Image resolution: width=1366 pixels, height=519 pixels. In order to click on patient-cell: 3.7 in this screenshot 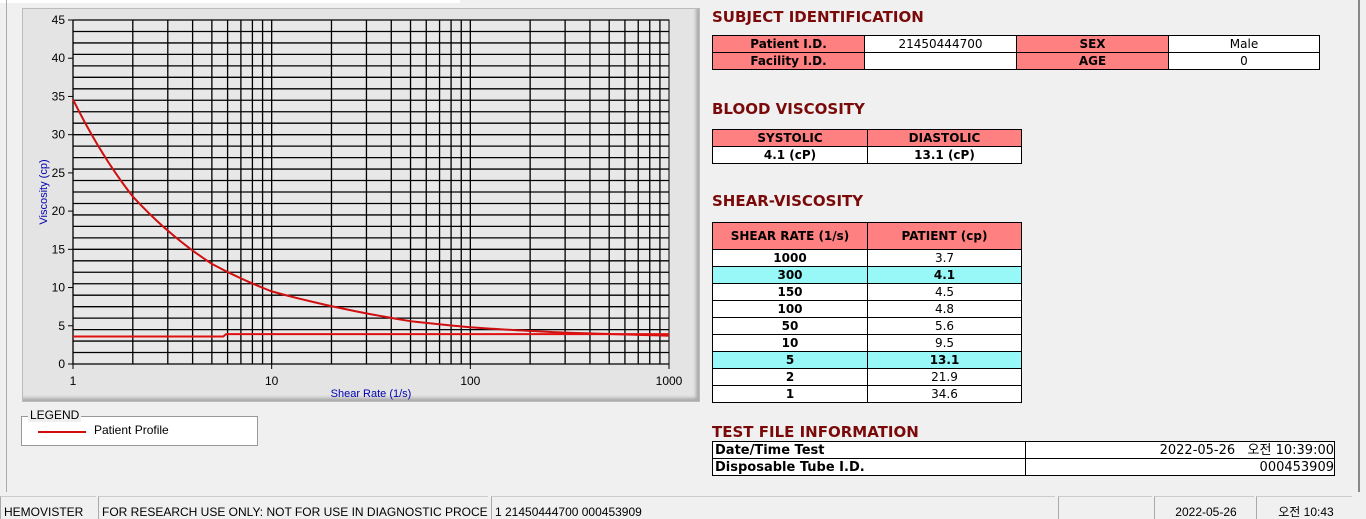, I will do `click(944, 258)`.